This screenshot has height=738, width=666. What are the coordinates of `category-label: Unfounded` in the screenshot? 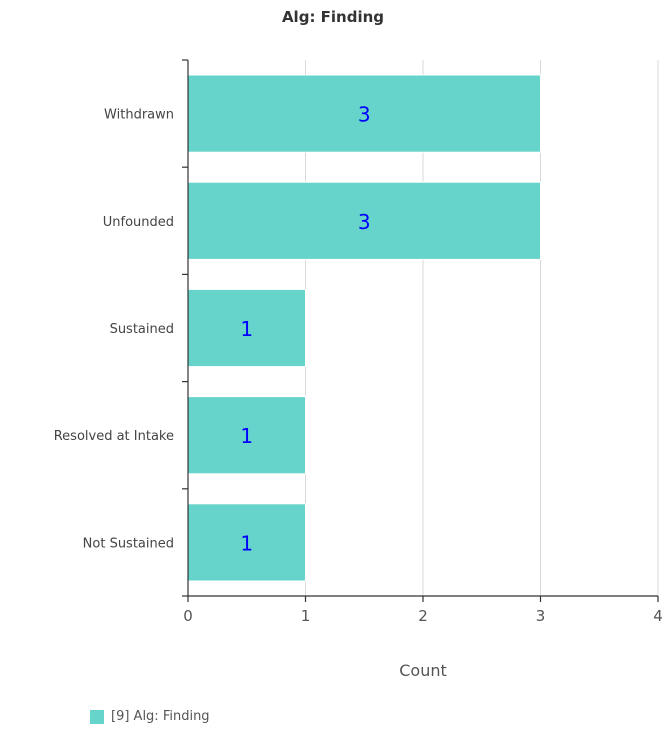 It's located at (138, 222).